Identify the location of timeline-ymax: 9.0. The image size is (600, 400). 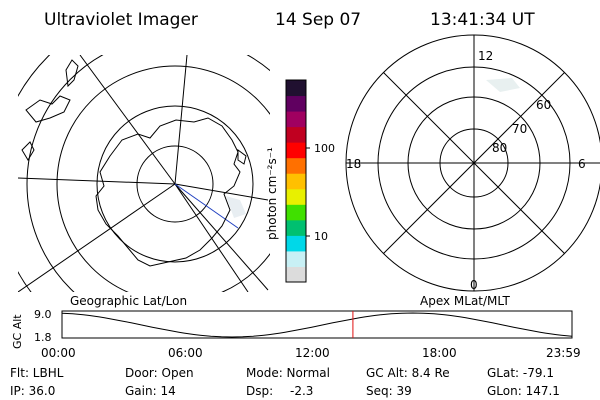
(43, 314).